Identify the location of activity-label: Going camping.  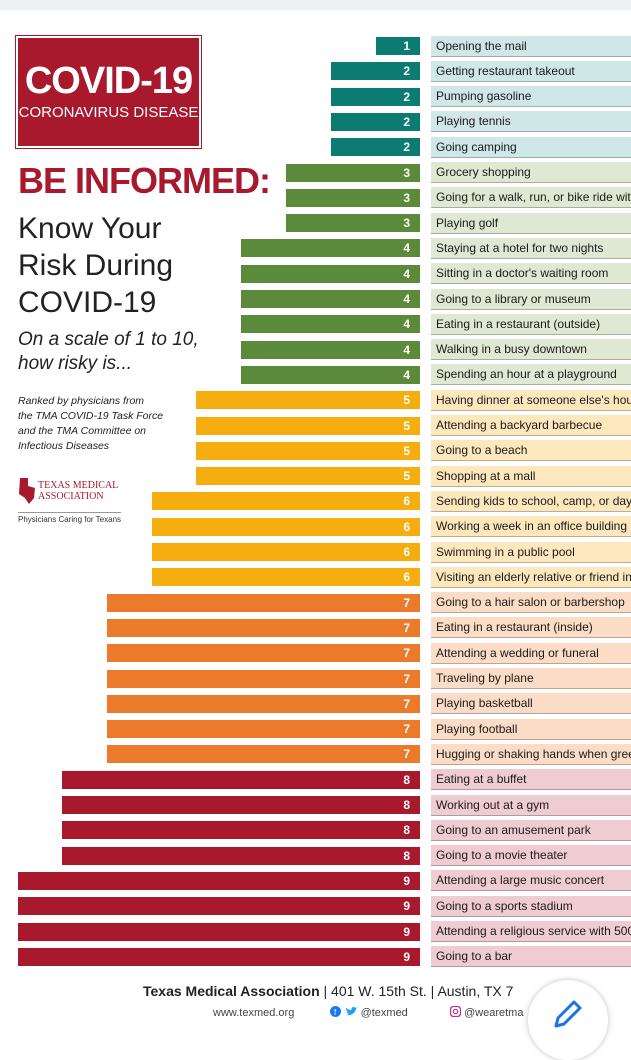
(531, 147).